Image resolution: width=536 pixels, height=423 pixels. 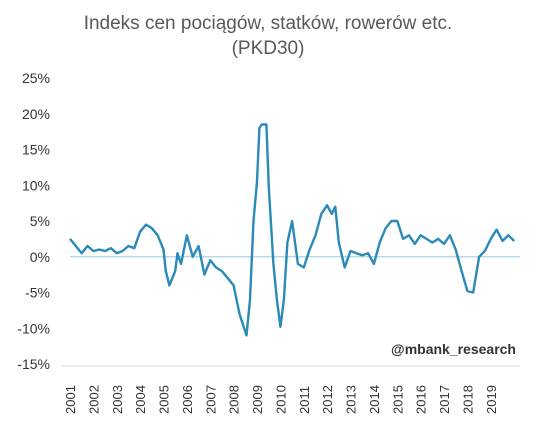 I want to click on y-tick-label: 15%, so click(x=36, y=150).